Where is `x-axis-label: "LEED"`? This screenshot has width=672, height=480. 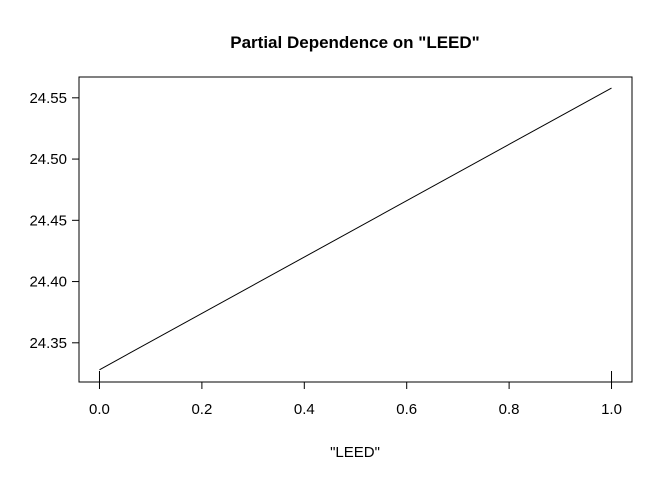
x-axis-label: "LEED" is located at coordinates (355, 452).